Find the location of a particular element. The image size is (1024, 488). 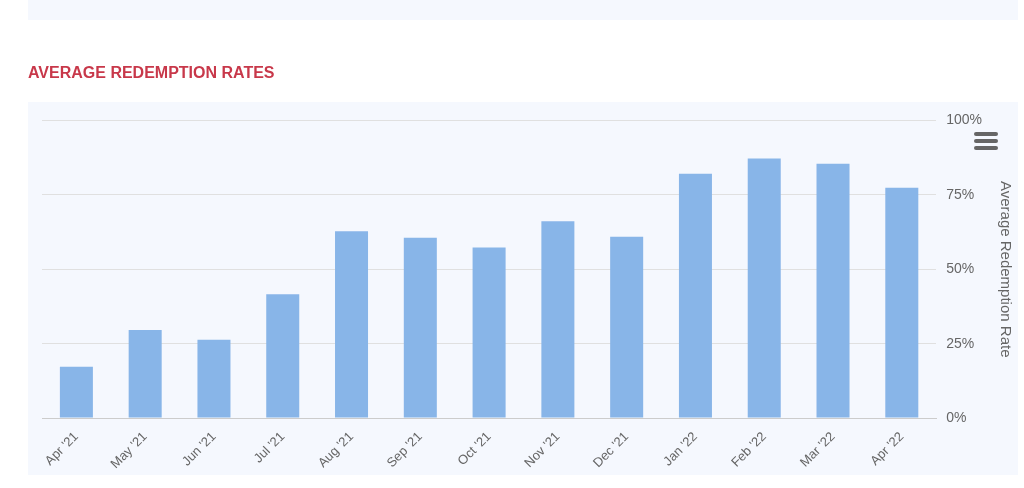

x-tick-label: Nov '21 is located at coordinates (542, 449).